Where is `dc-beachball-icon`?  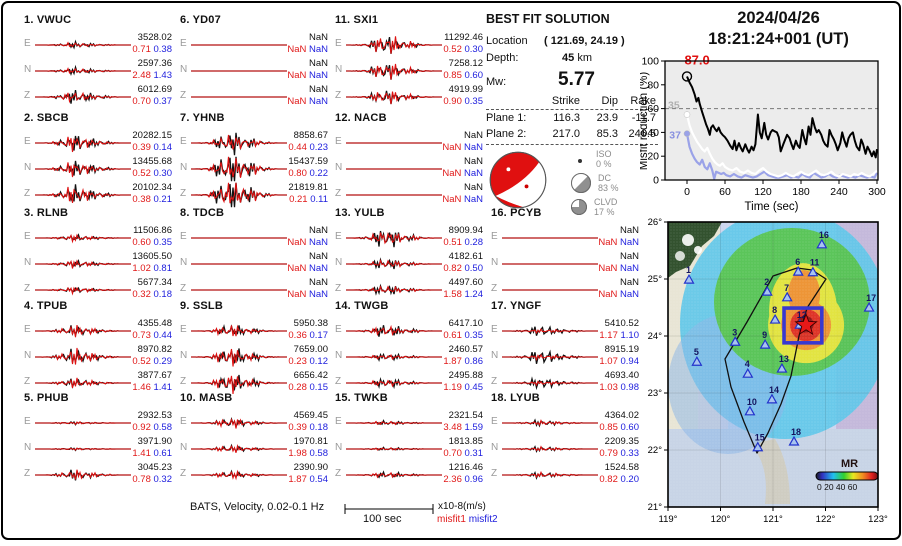 dc-beachball-icon is located at coordinates (581, 183).